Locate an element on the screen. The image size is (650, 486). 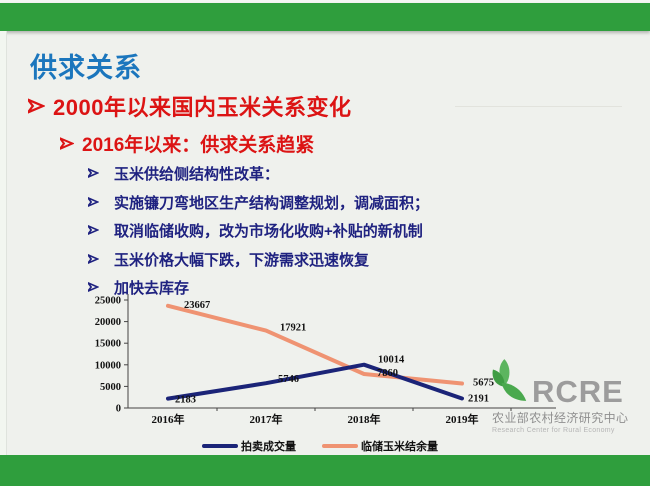
legend-swatch-orange is located at coordinates (340, 446).